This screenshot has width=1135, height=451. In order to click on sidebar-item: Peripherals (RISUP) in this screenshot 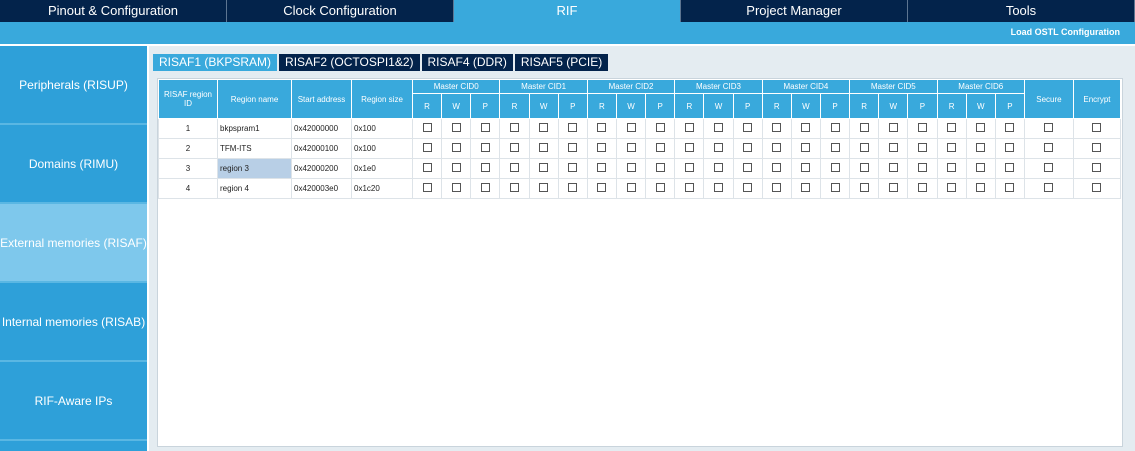, I will do `click(73, 85)`.